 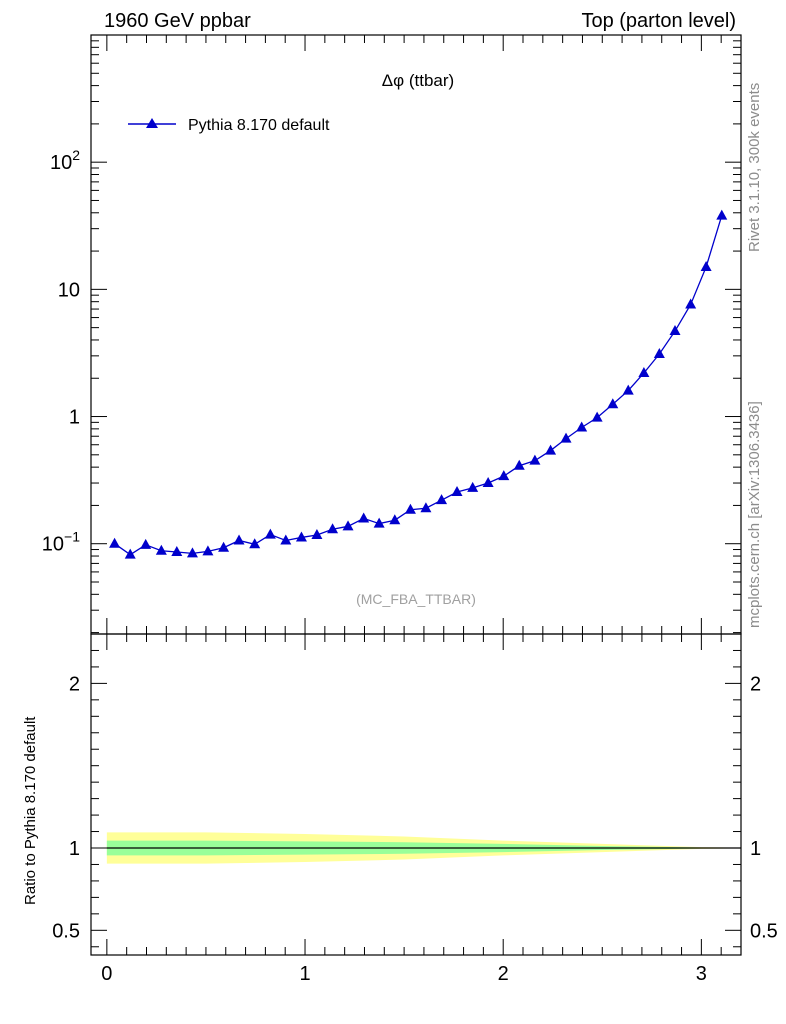 I want to click on ratio-y-tick-label-left: 2, so click(x=74, y=684).